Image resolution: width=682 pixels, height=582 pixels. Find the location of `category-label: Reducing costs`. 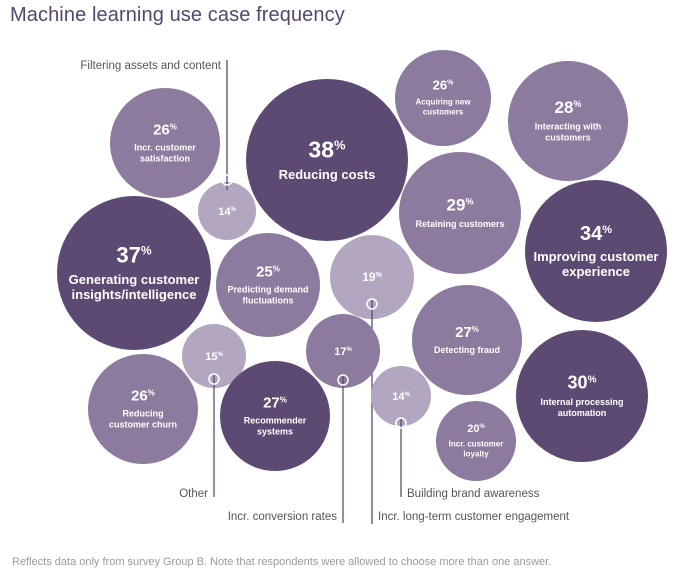

category-label: Reducing costs is located at coordinates (327, 174).